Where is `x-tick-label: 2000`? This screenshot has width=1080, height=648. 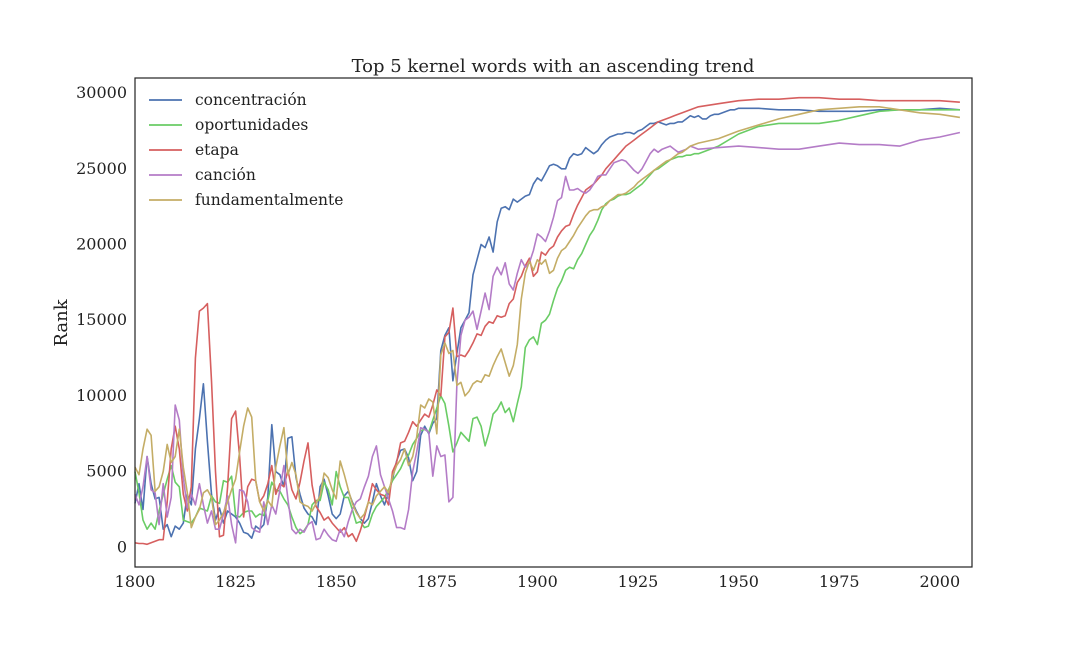 x-tick-label: 2000 is located at coordinates (939, 581).